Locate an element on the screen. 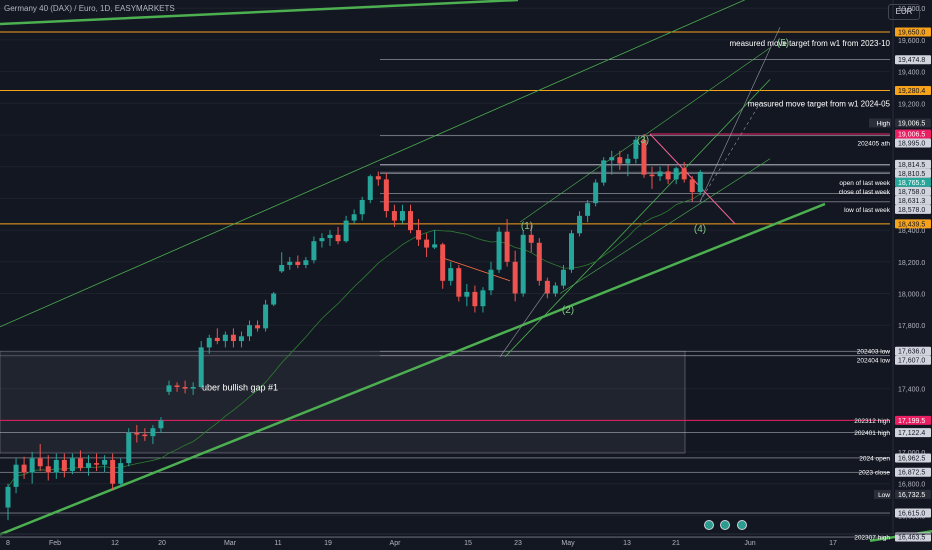 Image resolution: width=932 pixels, height=550 pixels. time-tick-label: Jun is located at coordinates (749, 543).